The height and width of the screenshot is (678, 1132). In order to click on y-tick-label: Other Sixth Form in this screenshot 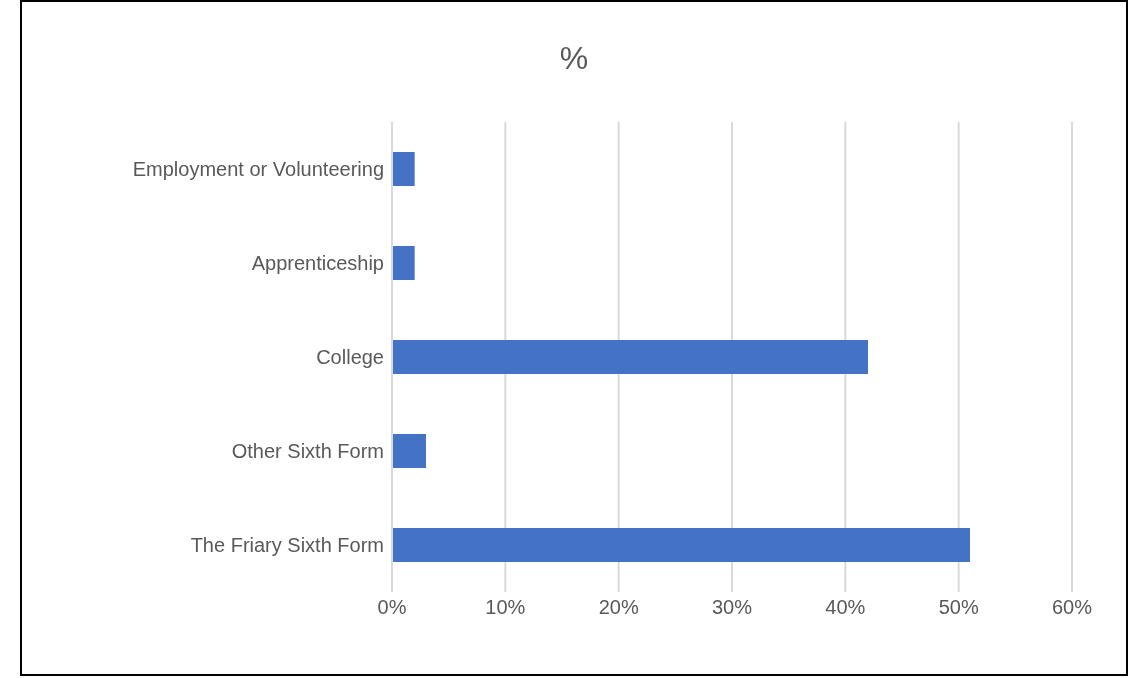, I will do `click(307, 451)`.